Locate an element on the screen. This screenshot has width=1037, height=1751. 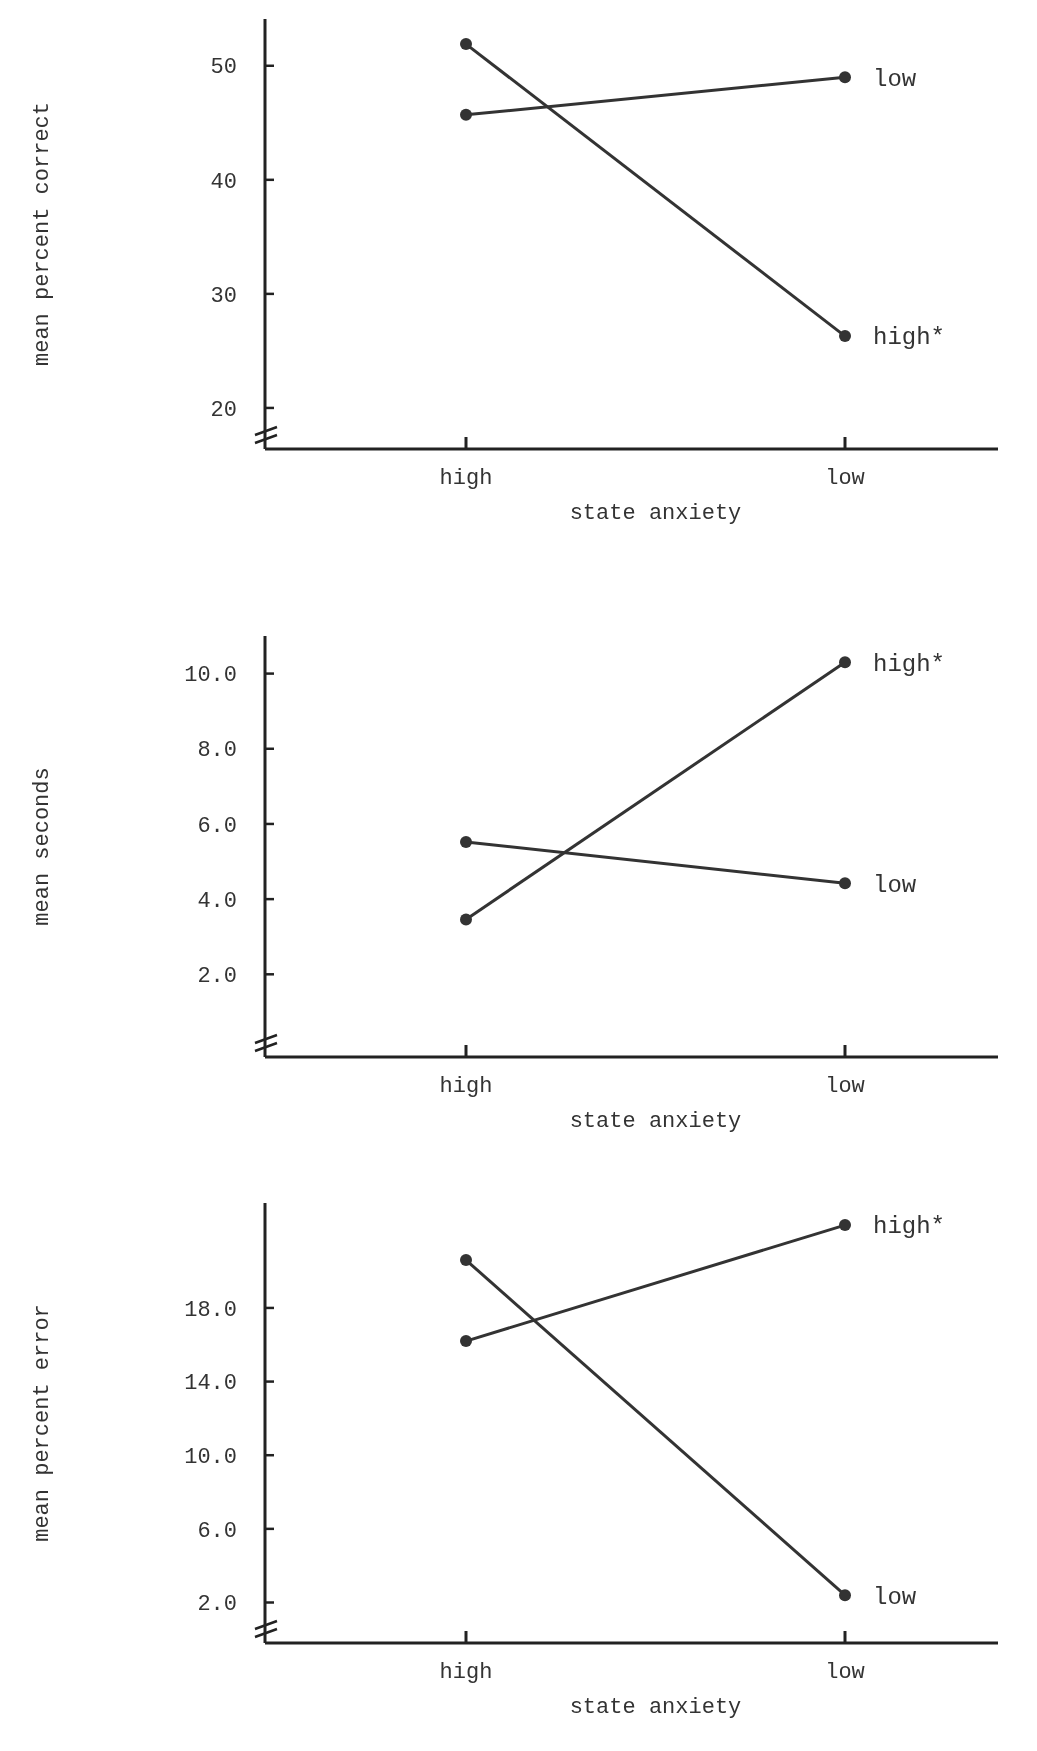
y-axis-title: mean seconds is located at coordinates (42, 846).